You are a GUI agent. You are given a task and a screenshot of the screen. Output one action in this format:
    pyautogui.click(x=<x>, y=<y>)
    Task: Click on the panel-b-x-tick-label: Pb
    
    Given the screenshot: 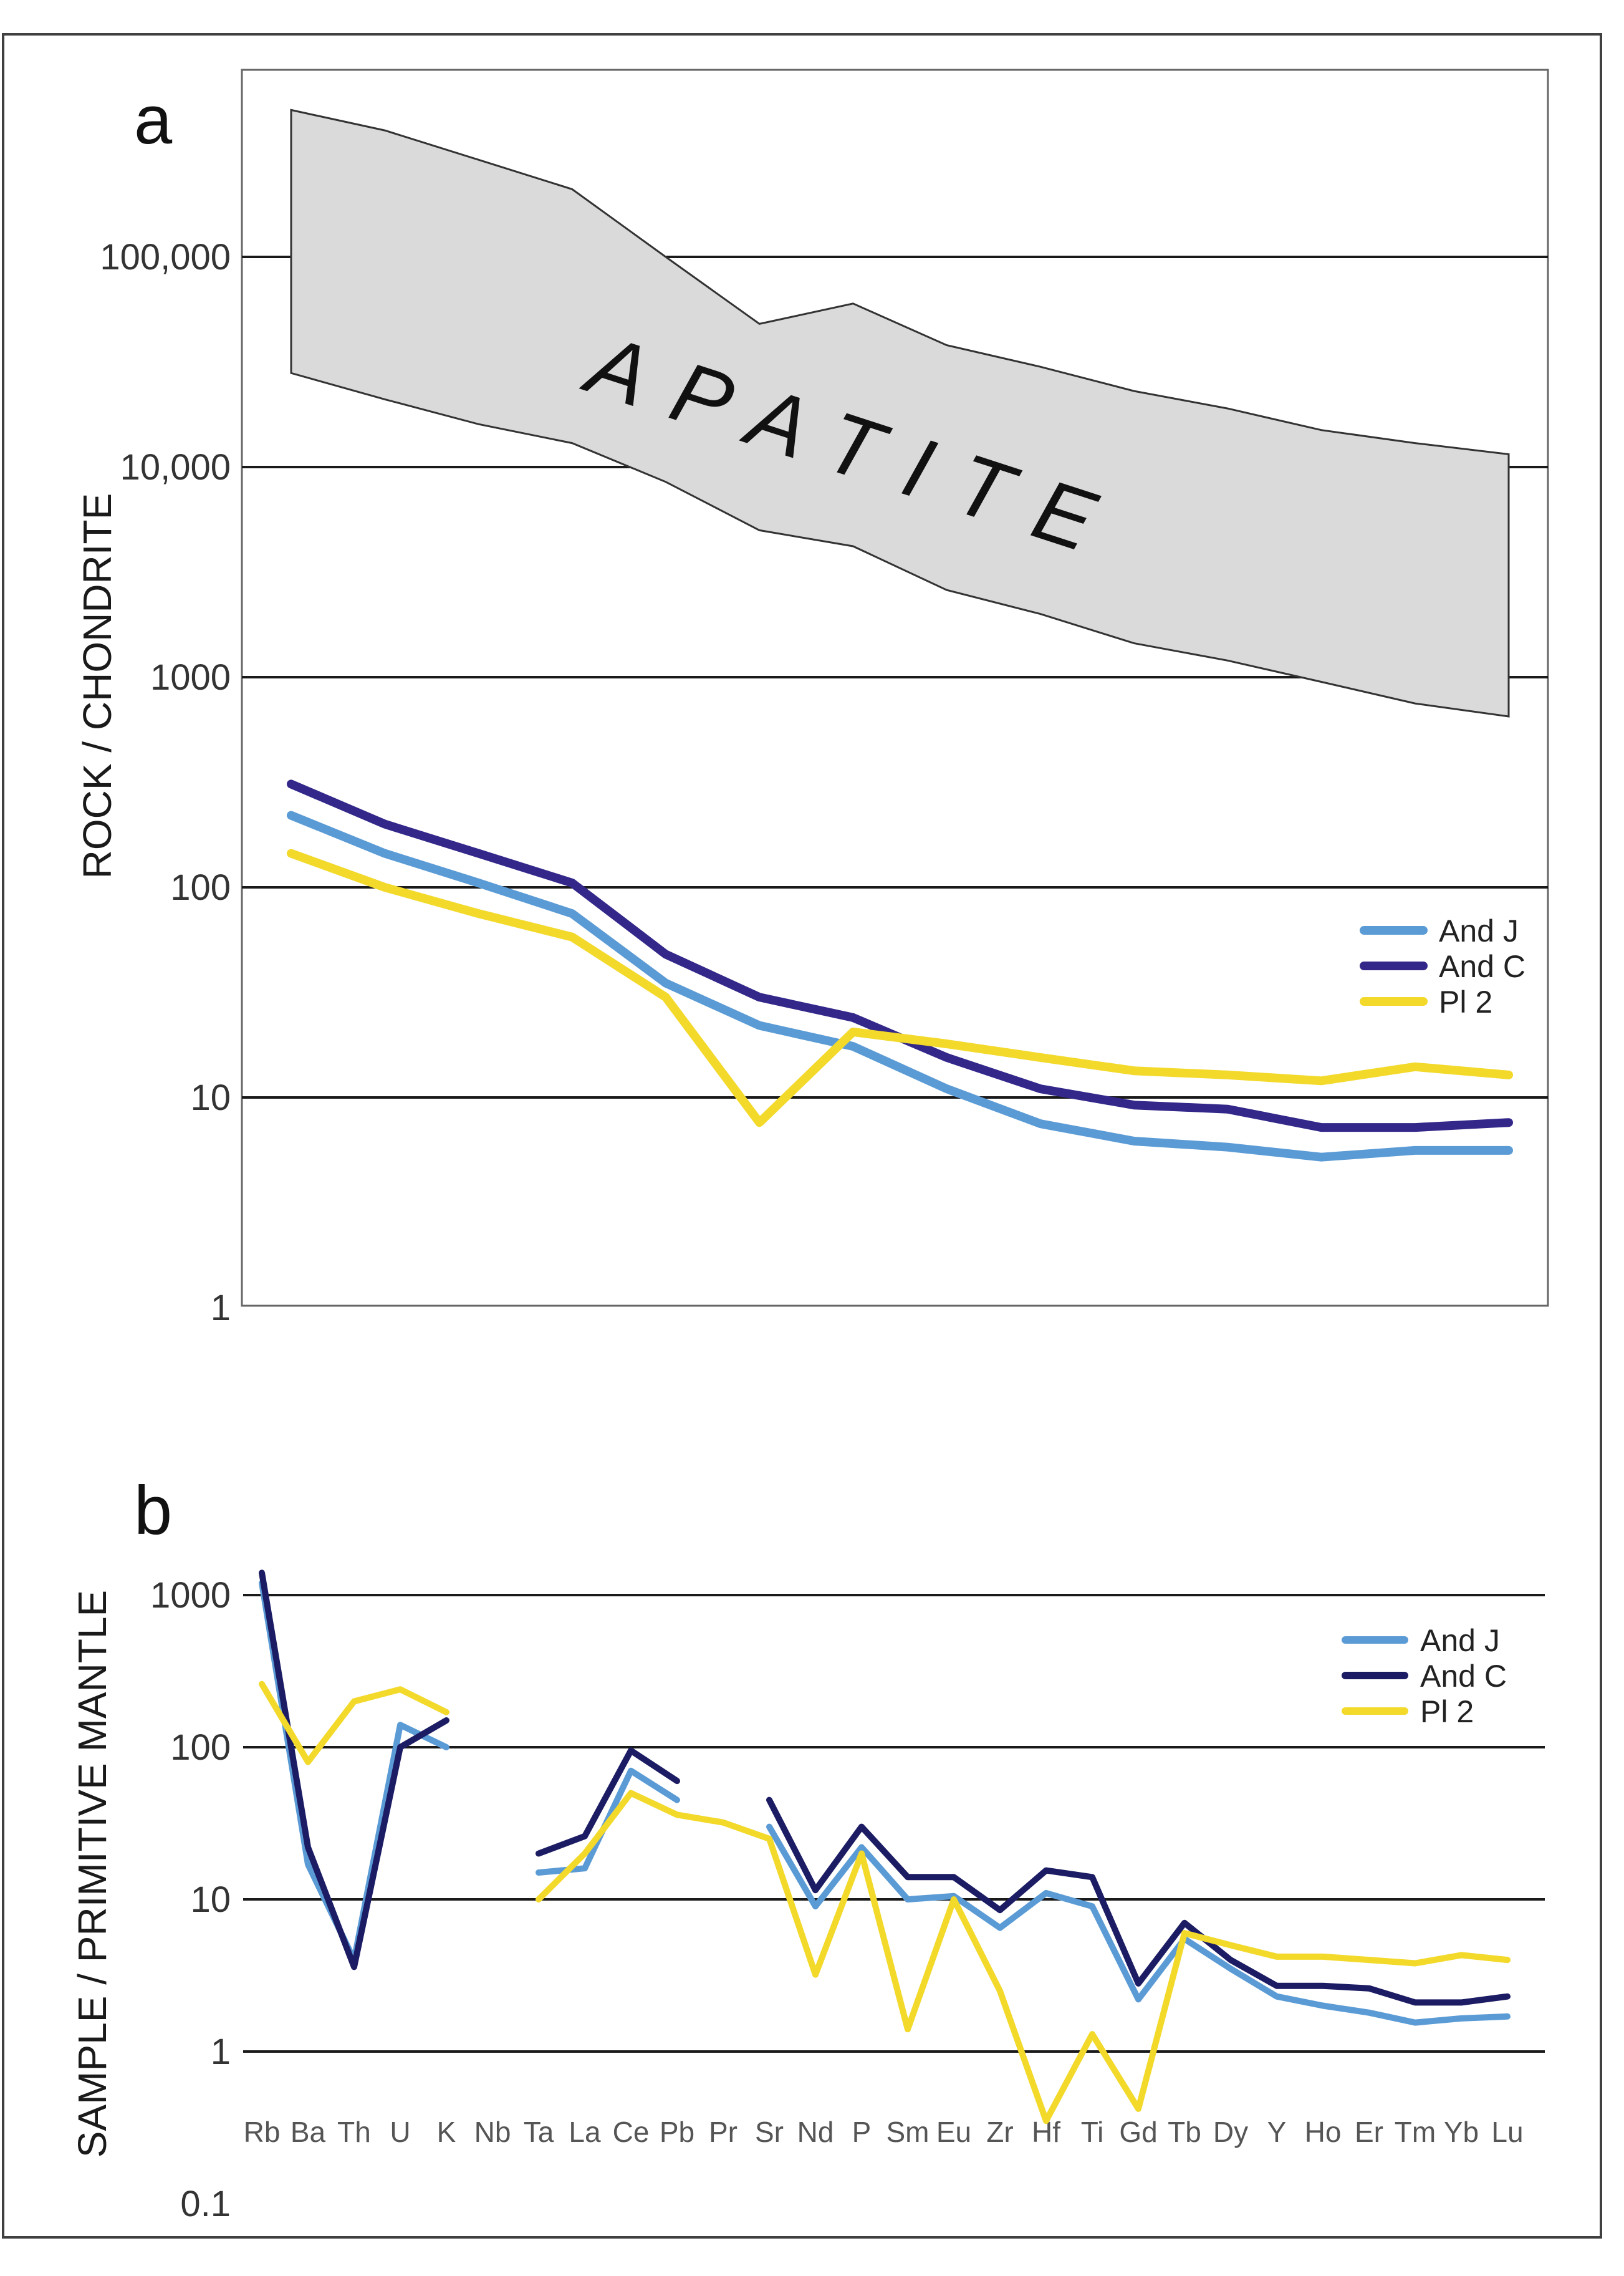 What is the action you would take?
    pyautogui.click(x=677, y=2132)
    